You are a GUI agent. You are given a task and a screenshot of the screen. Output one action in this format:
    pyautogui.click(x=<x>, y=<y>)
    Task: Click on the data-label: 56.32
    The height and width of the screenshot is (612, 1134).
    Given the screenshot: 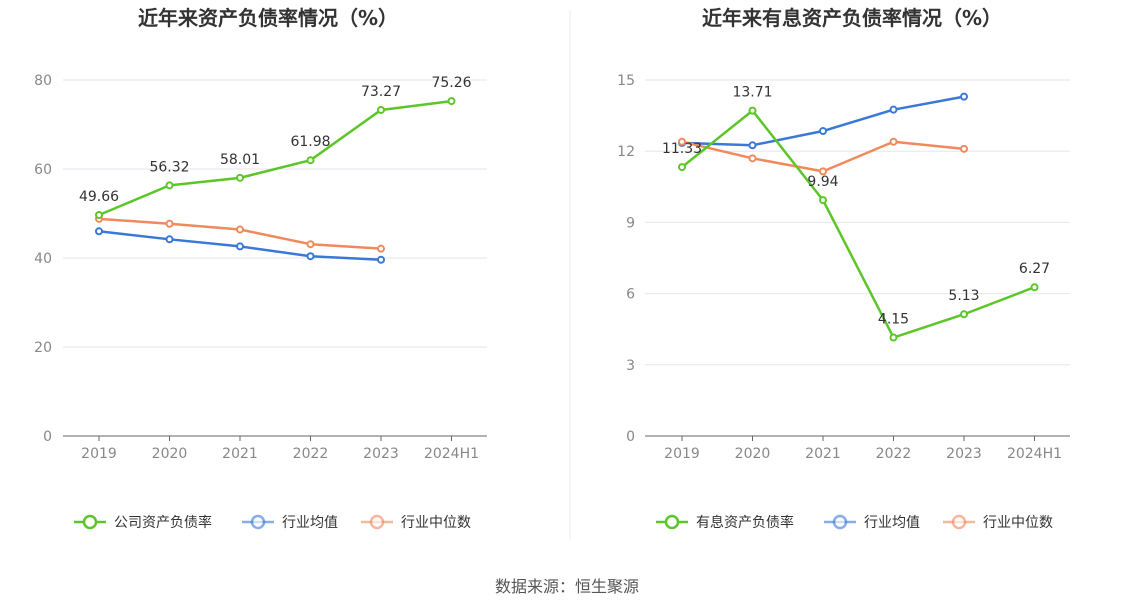 What is the action you would take?
    pyautogui.click(x=169, y=167)
    